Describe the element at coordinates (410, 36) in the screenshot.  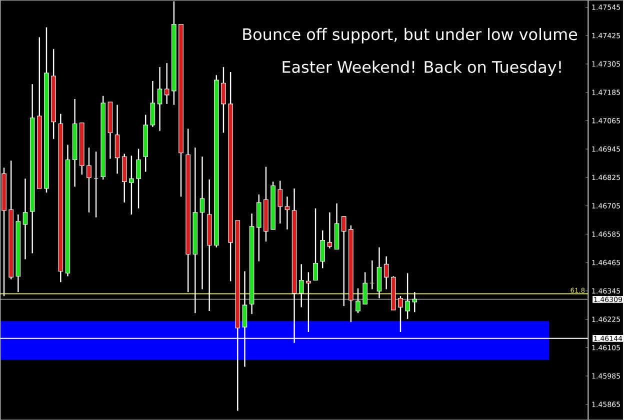
I see `annotation: Bounce off support, but under low volume` at that location.